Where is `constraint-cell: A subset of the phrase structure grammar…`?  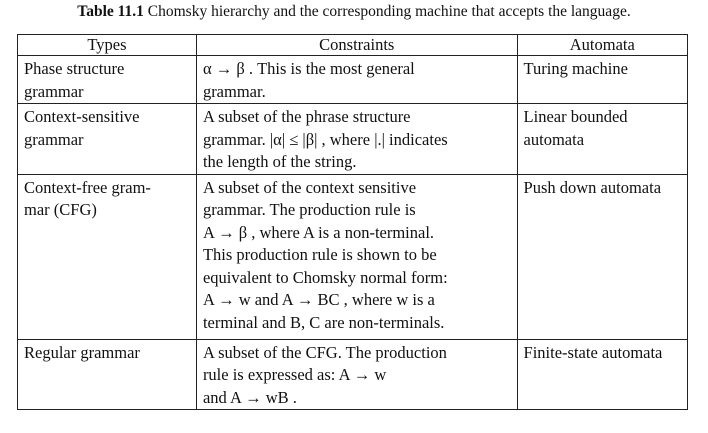
constraint-cell: A subset of the phrase structure grammar… is located at coordinates (356, 139).